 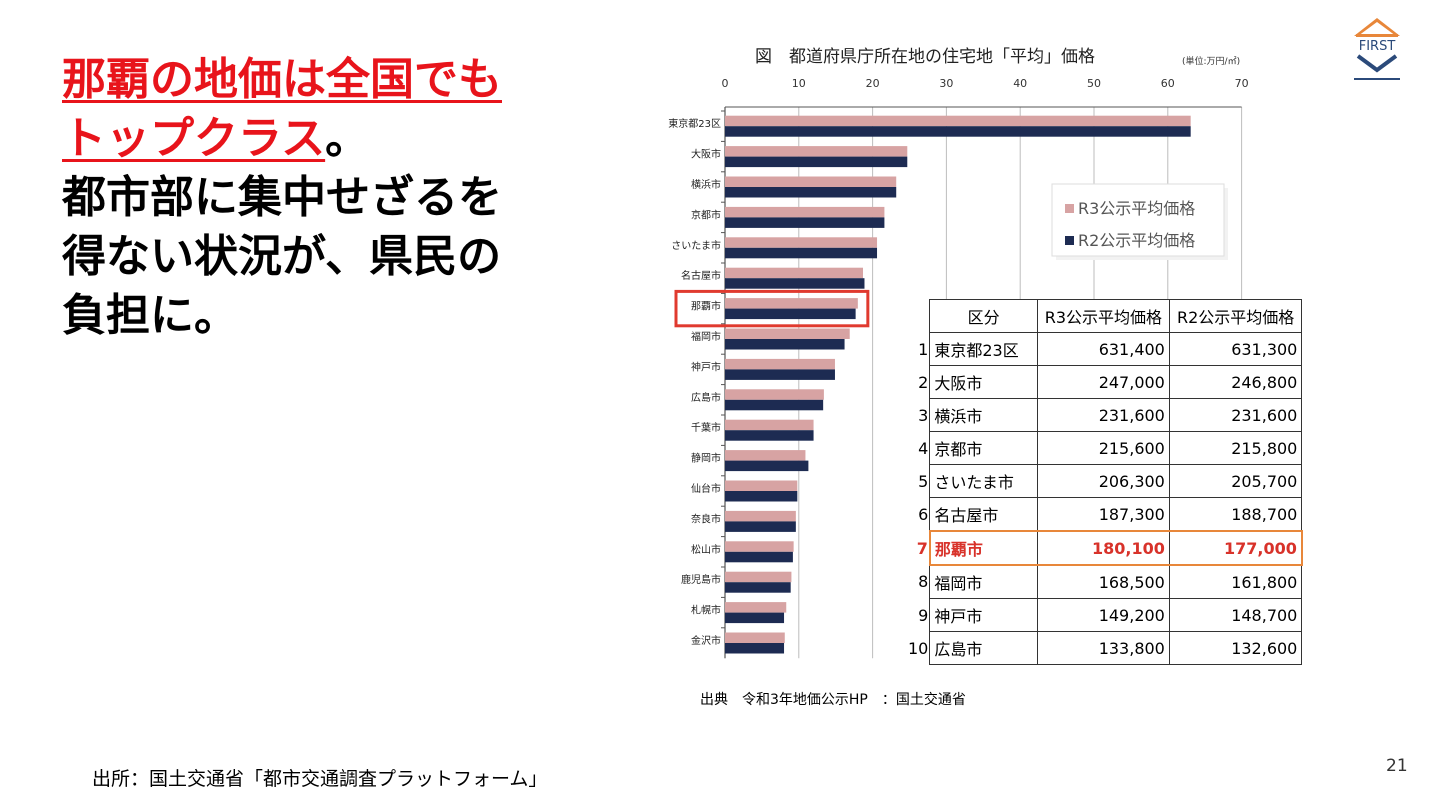 I want to click on x-tick-label: 0, so click(x=725, y=83).